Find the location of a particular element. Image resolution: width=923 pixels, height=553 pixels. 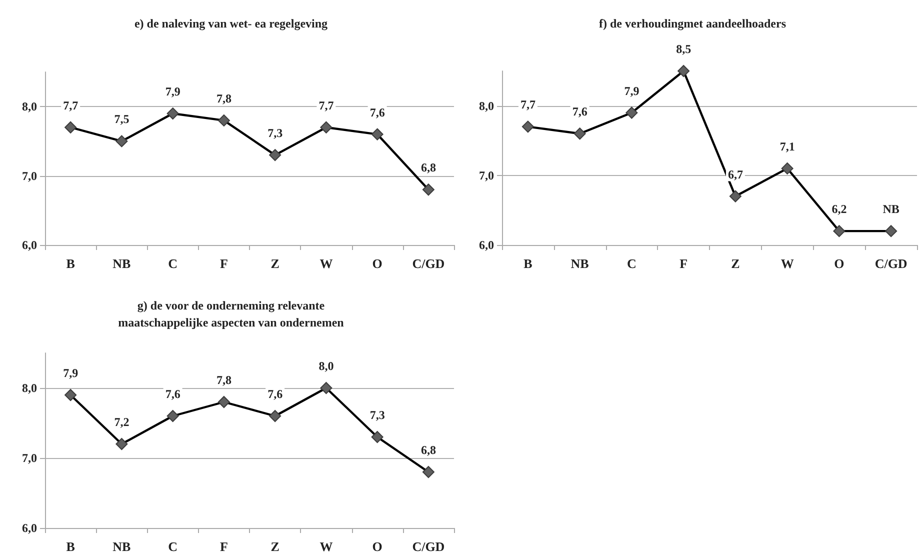

data-label: 7,2 is located at coordinates (122, 422).